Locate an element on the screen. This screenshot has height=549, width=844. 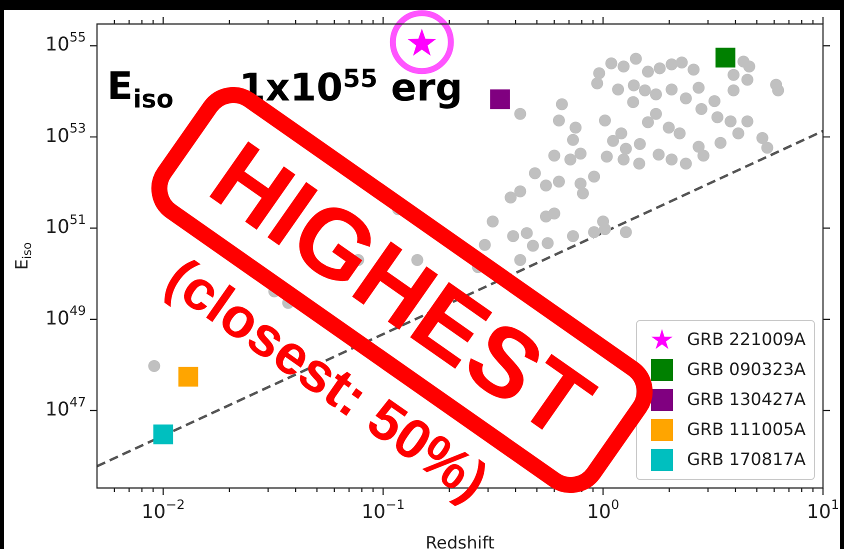
y-axis-title: Eiso is located at coordinates (23, 256).